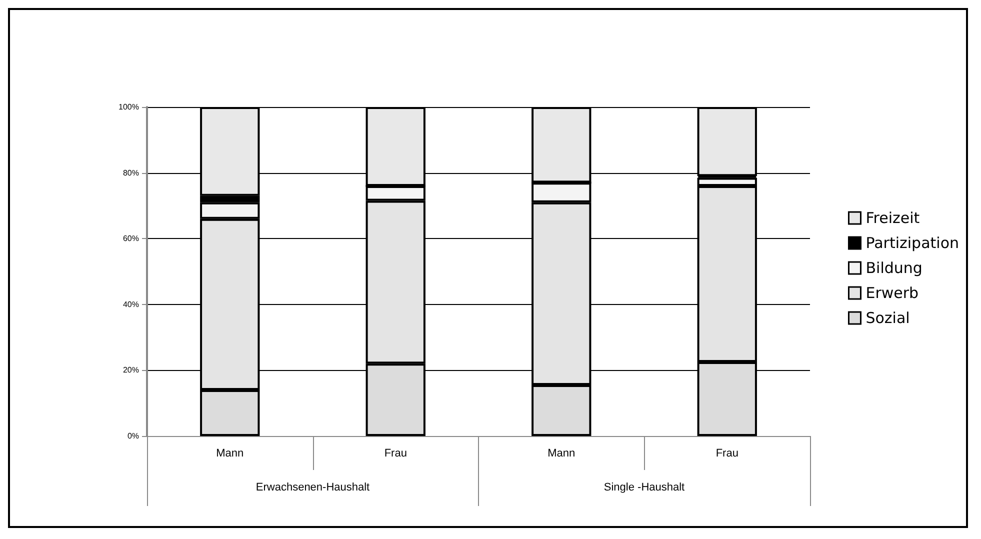 The width and height of the screenshot is (981, 539). I want to click on legend-label: Freizeit, so click(893, 218).